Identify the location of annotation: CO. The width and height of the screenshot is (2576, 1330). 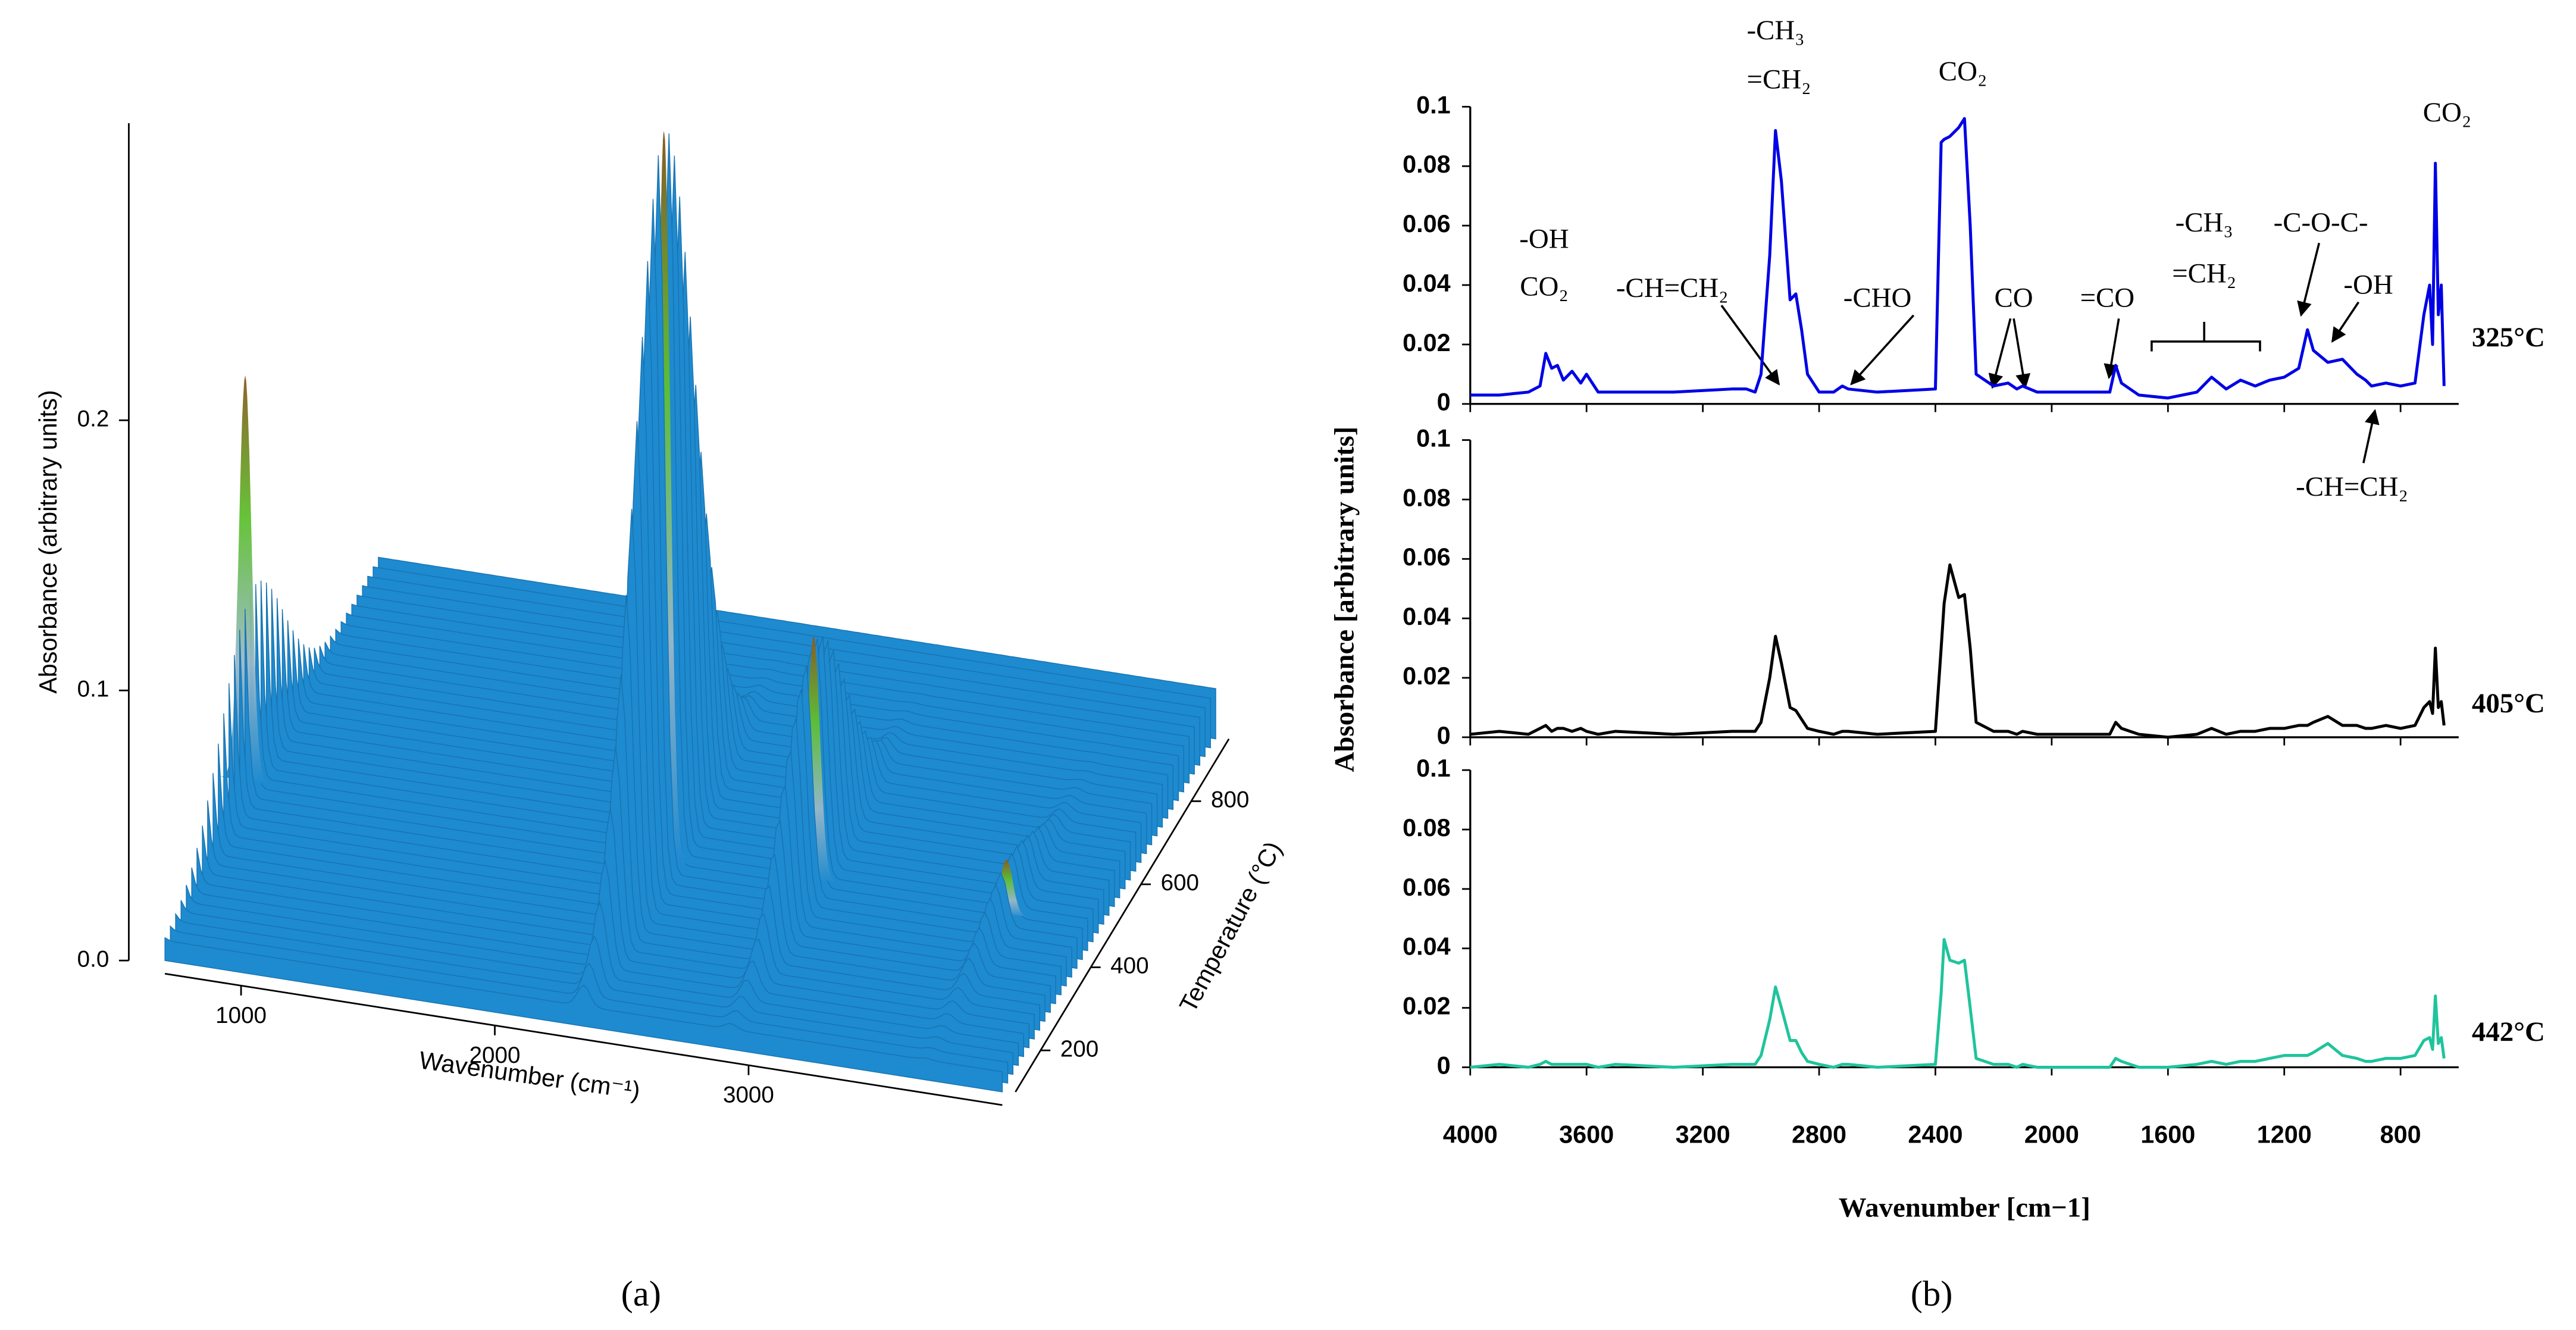
(2014, 298).